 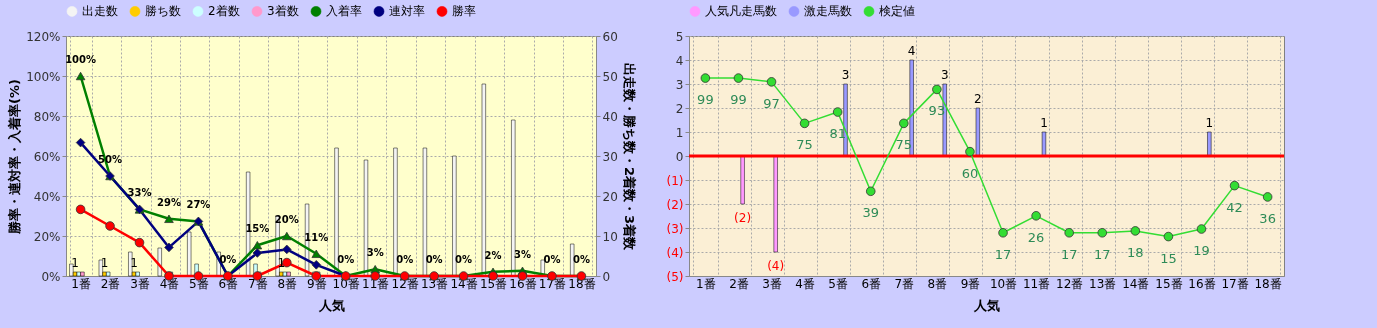 What do you see at coordinates (675, 252) in the screenshot?
I see `y-tick-label: (4)` at bounding box center [675, 252].